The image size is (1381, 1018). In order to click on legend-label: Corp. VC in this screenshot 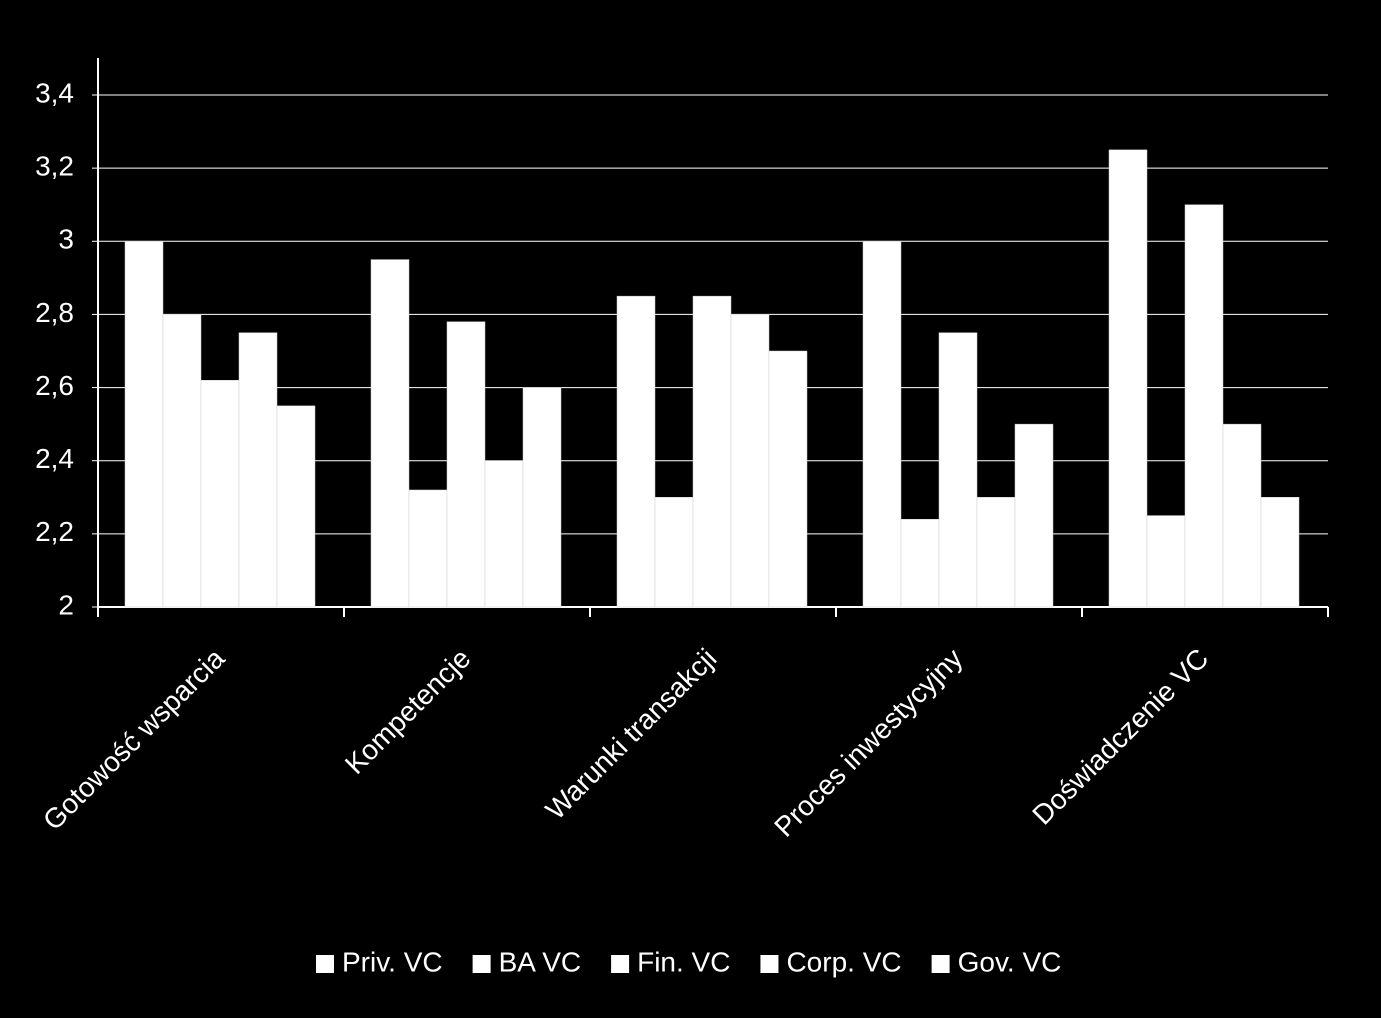, I will do `click(843, 961)`.